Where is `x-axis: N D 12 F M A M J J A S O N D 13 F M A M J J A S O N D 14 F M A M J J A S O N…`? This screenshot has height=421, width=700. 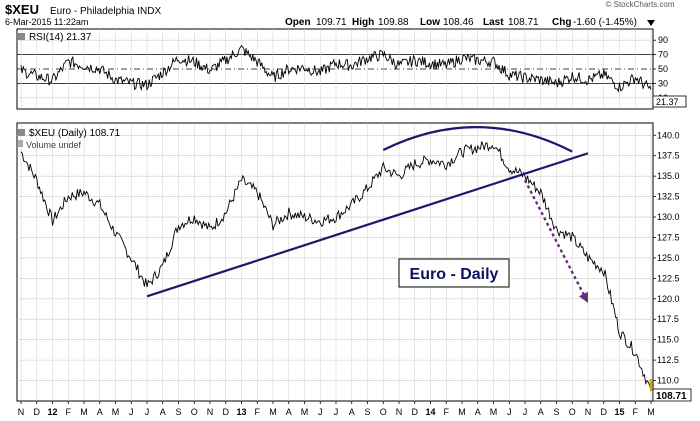 x-axis: N D 12 F M A M J J A S O N D 13 F M A M J J A S O N D 14 F M A M J J A S O N… is located at coordinates (336, 409).